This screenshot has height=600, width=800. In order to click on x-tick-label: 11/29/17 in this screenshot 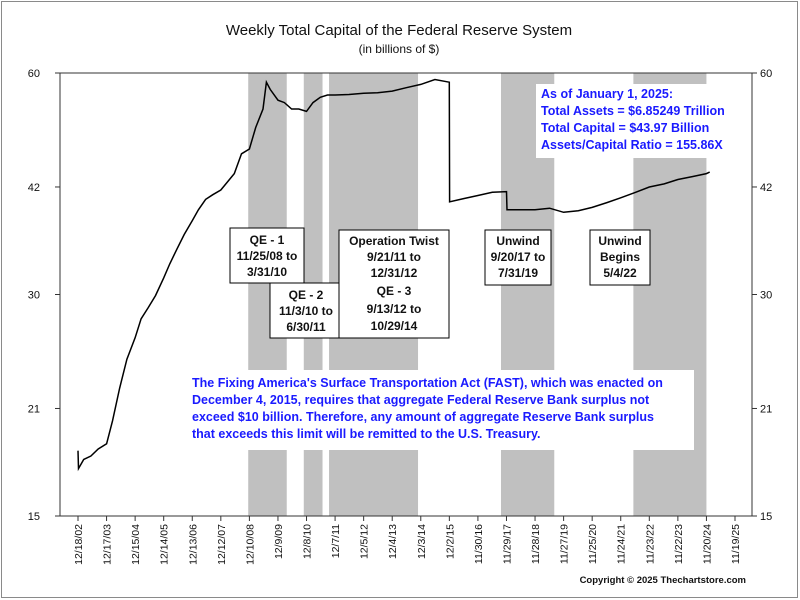, I will do `click(507, 544)`.